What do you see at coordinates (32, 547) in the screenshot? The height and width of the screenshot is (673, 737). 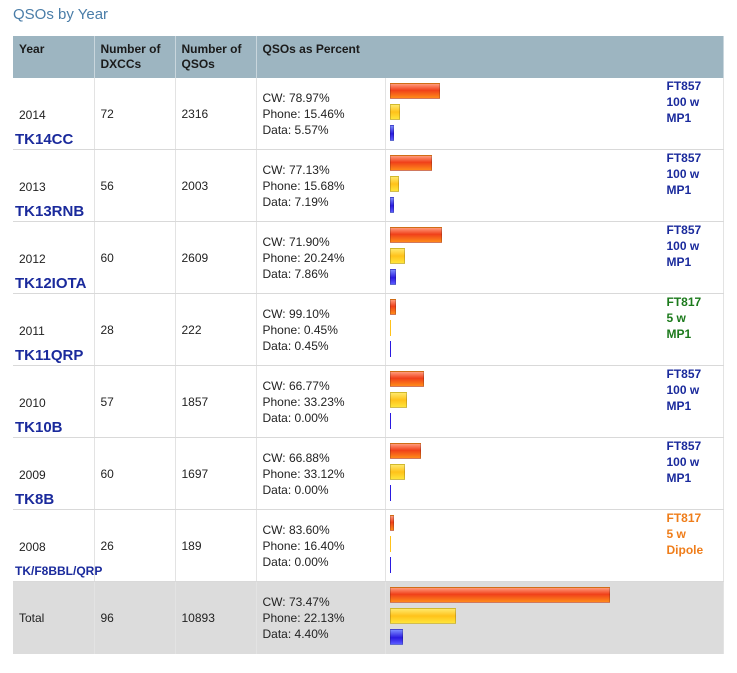 I see `year-value: 2008` at bounding box center [32, 547].